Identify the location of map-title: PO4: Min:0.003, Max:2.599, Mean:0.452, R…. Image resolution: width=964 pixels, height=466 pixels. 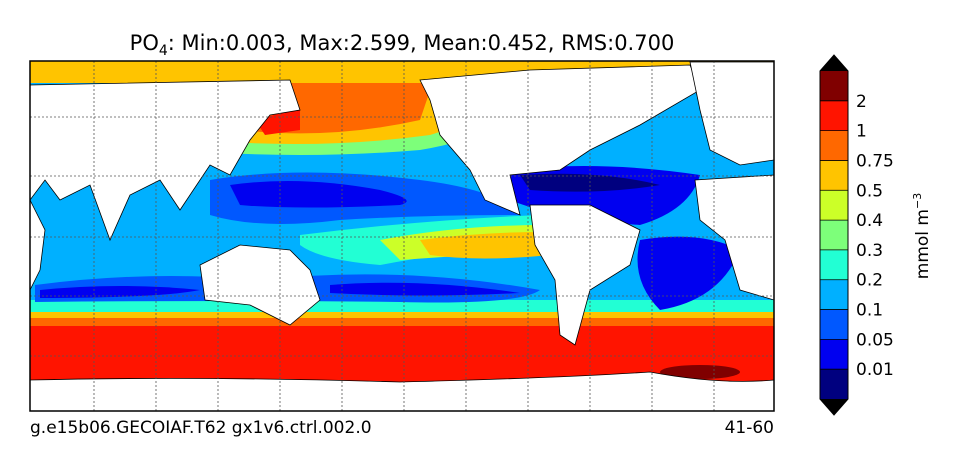
(402, 45).